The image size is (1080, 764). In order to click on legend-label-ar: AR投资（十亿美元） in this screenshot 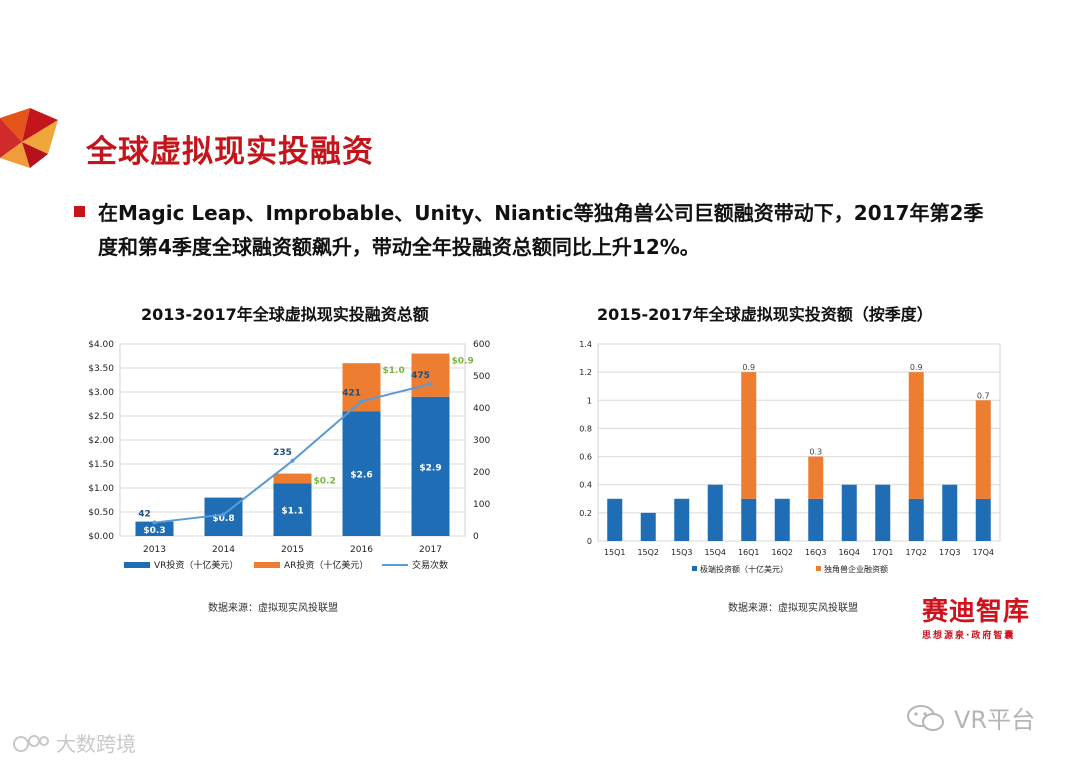, I will do `click(326, 565)`.